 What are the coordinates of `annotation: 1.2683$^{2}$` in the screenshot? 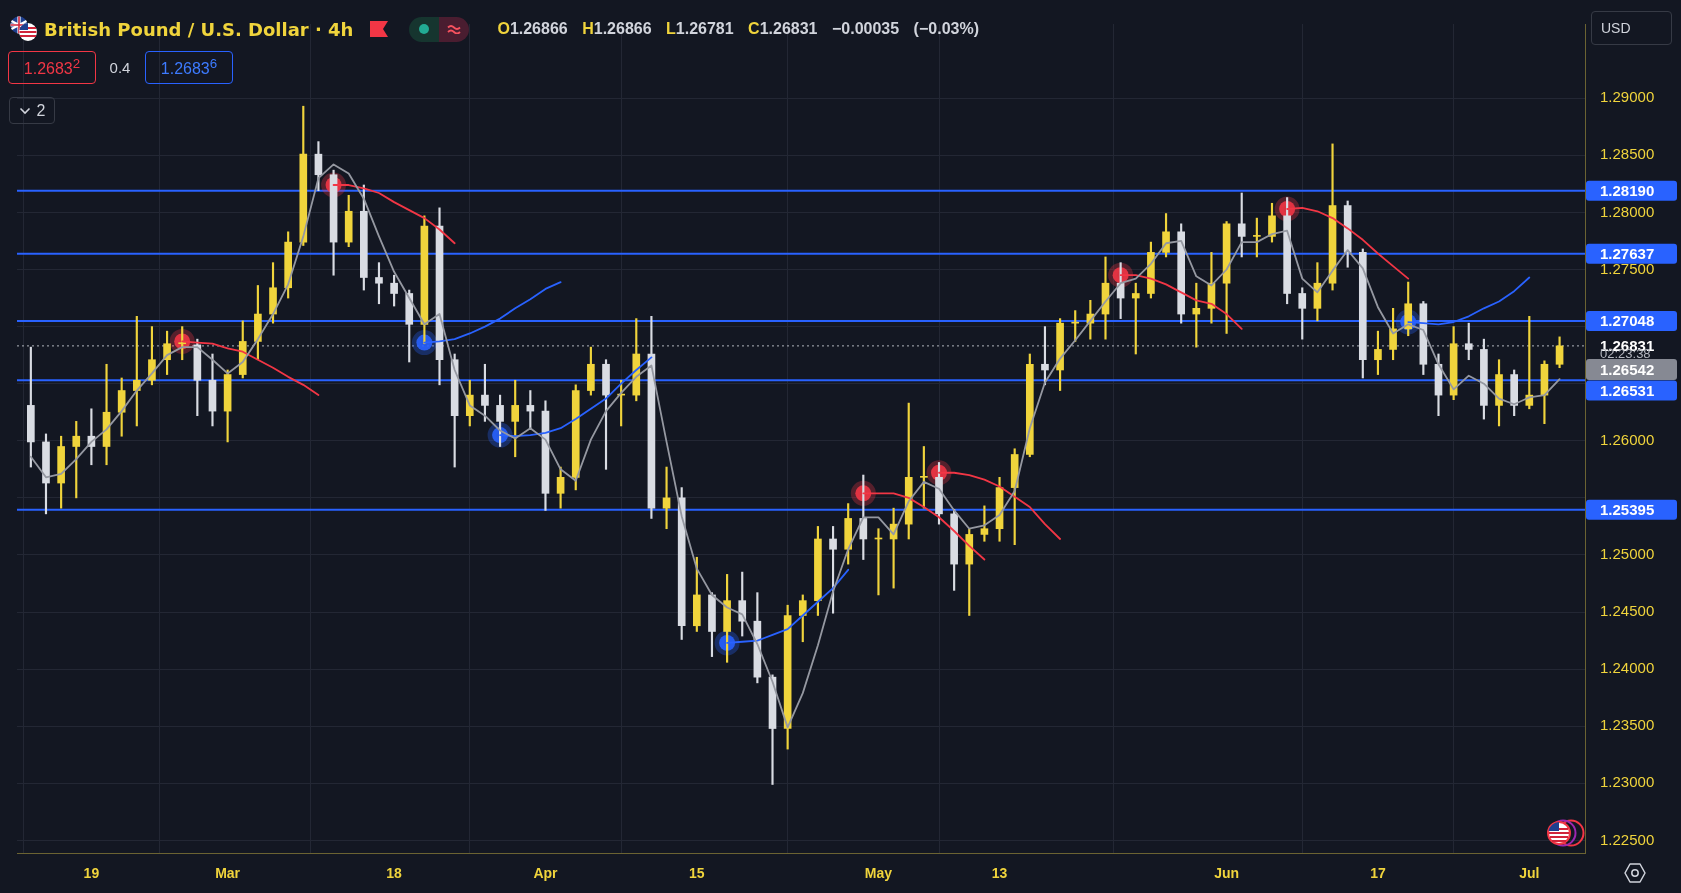 It's located at (52, 67).